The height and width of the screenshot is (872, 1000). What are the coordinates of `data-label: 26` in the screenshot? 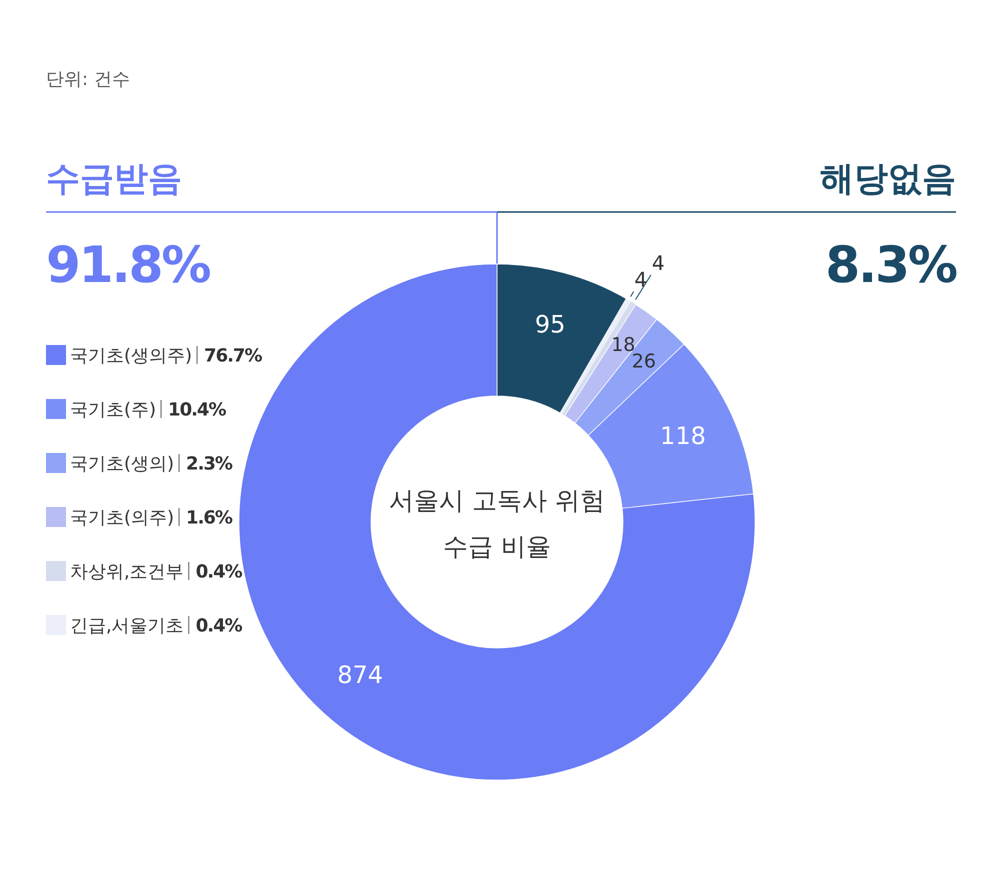 It's located at (644, 361).